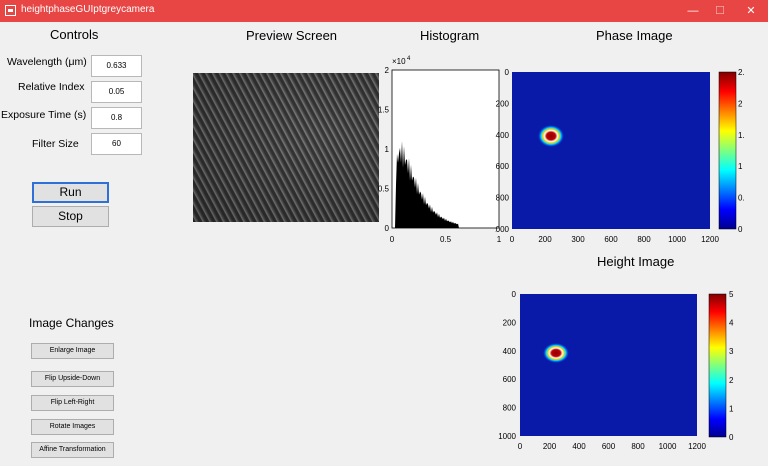 Image resolution: width=768 pixels, height=466 pixels. I want to click on histogram-x-tick-1: 0.5, so click(446, 239).